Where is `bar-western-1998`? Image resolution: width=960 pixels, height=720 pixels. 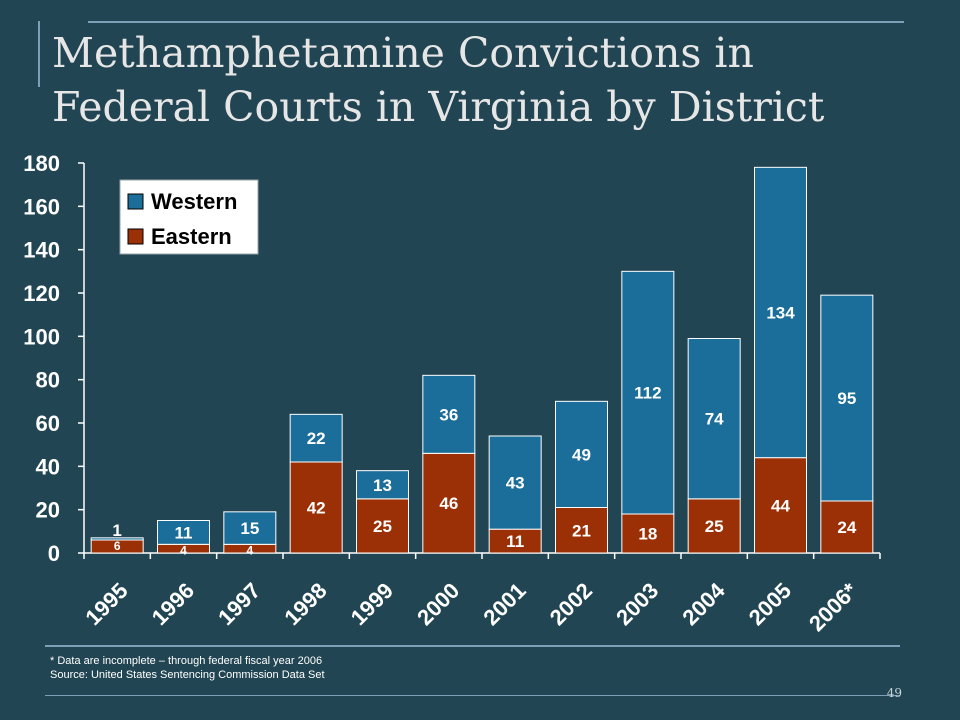 bar-western-1998 is located at coordinates (316, 438).